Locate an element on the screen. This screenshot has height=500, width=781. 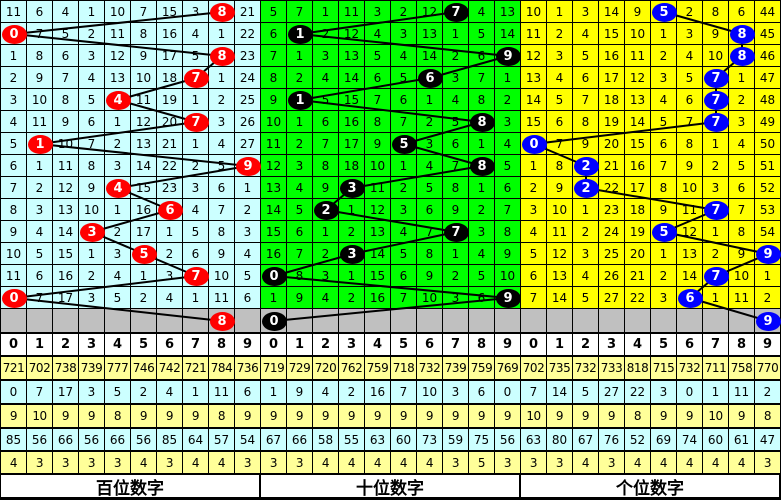
stat-cell: 8 is located at coordinates (638, 416).